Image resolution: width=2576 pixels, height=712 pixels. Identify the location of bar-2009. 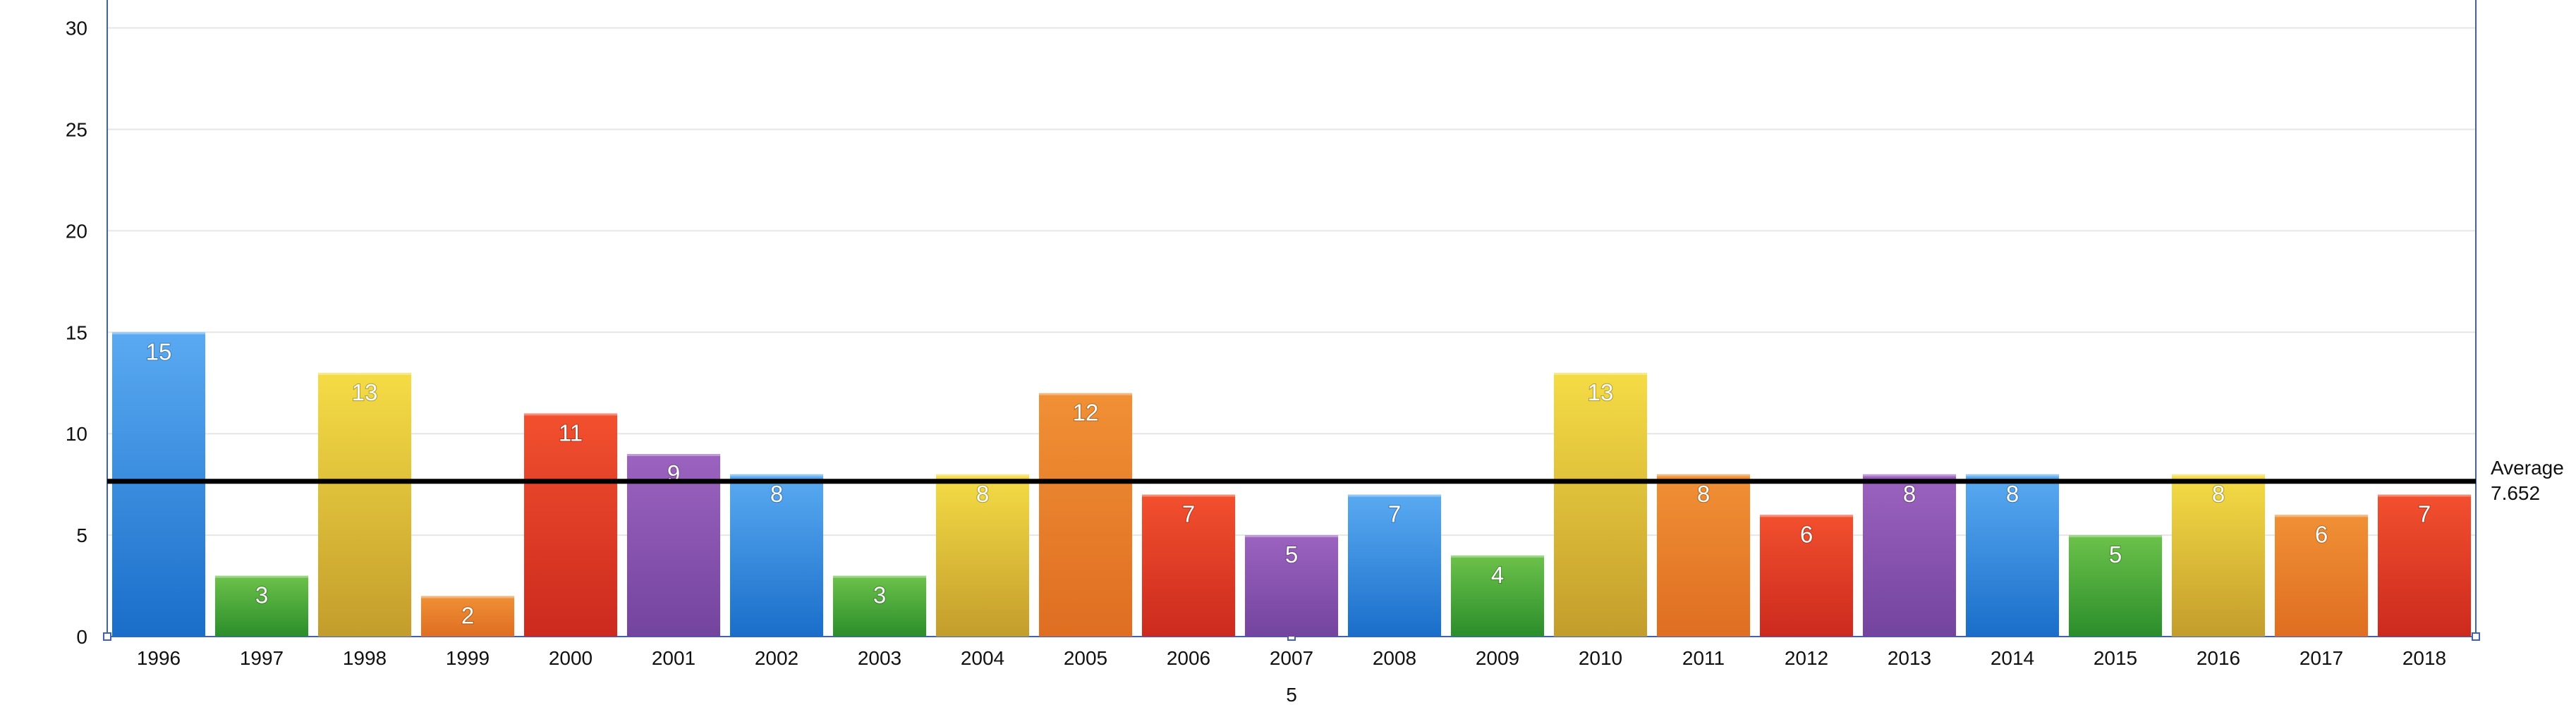
(1497, 596).